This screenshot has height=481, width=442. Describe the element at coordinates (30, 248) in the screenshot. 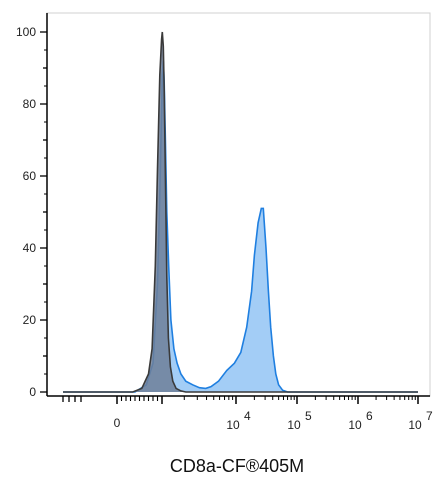

I see `y-tick-label-40: 40` at that location.